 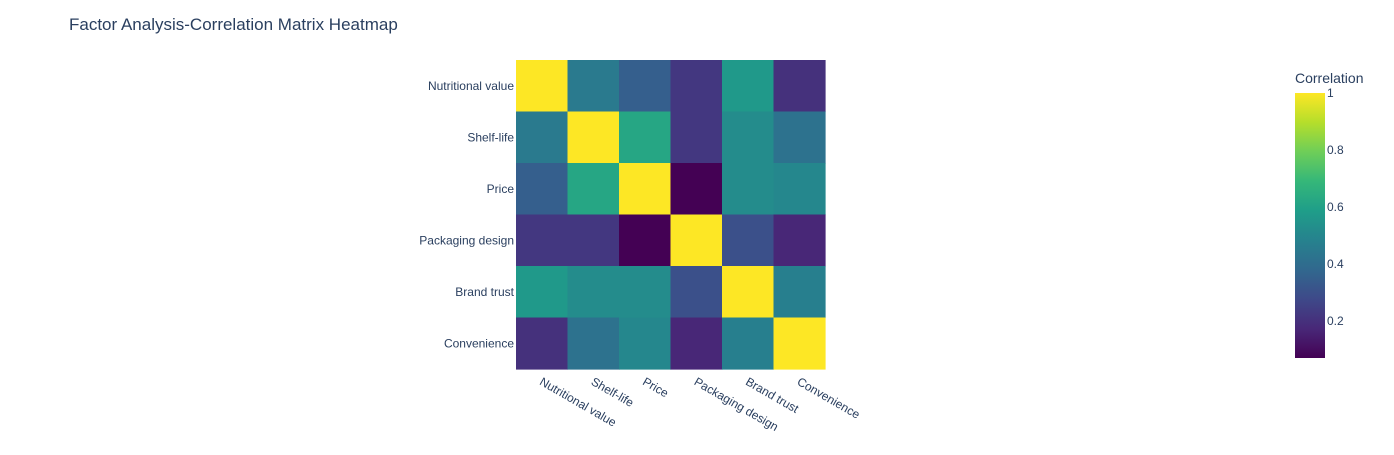 What do you see at coordinates (829, 397) in the screenshot?
I see `x-tick-label-convenience: Convenience` at bounding box center [829, 397].